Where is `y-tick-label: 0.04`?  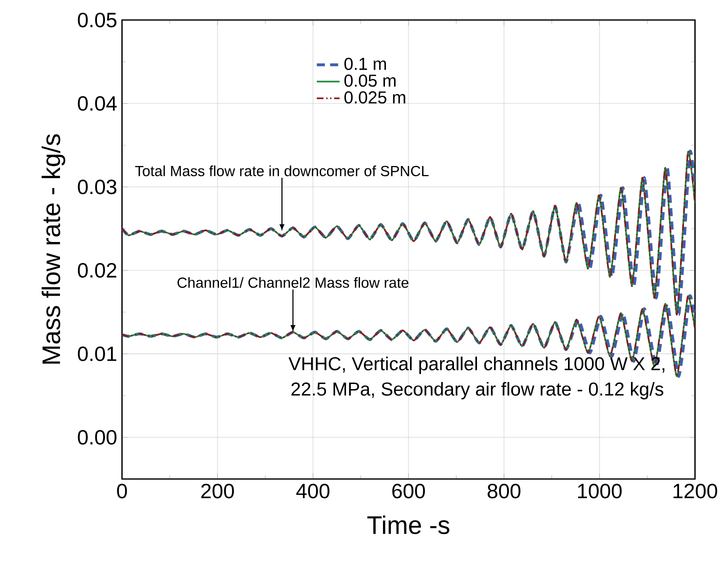
y-tick-label: 0.04 is located at coordinates (97, 103).